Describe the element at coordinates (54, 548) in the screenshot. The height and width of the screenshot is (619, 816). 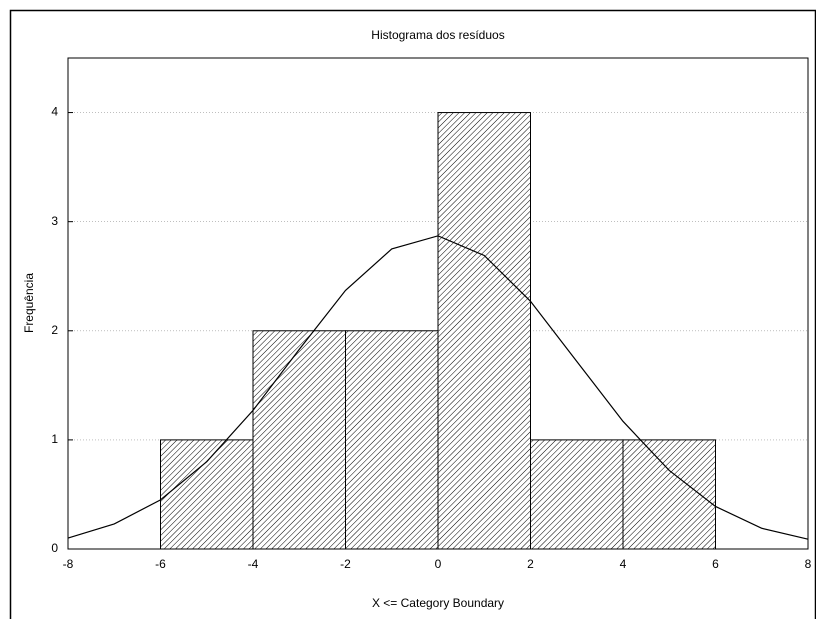
I see `y-tick-label: 0` at that location.